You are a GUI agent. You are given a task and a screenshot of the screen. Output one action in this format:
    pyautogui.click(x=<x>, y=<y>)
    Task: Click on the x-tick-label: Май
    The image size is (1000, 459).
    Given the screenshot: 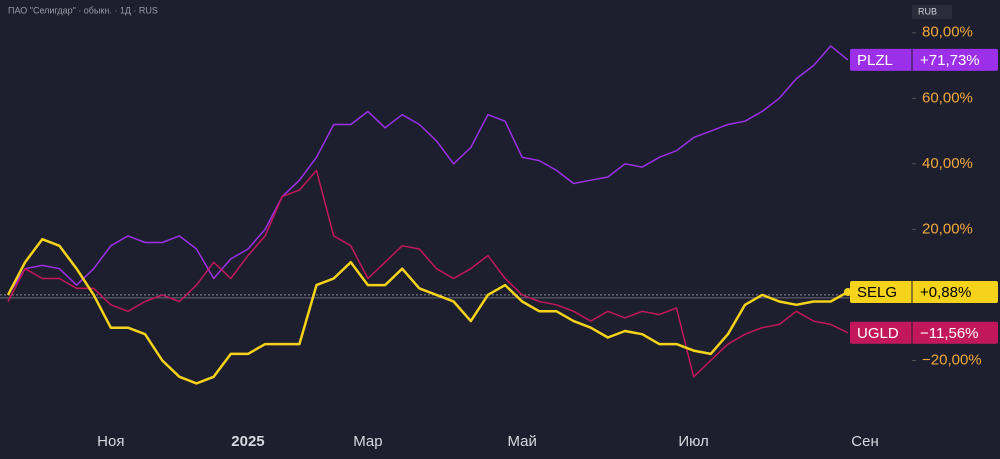 What is the action you would take?
    pyautogui.click(x=522, y=441)
    